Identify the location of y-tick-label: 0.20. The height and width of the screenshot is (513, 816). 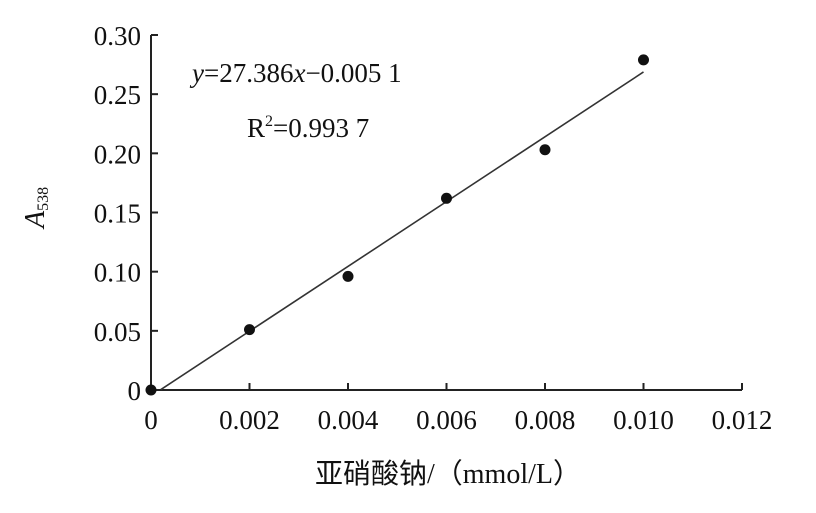
(117, 154).